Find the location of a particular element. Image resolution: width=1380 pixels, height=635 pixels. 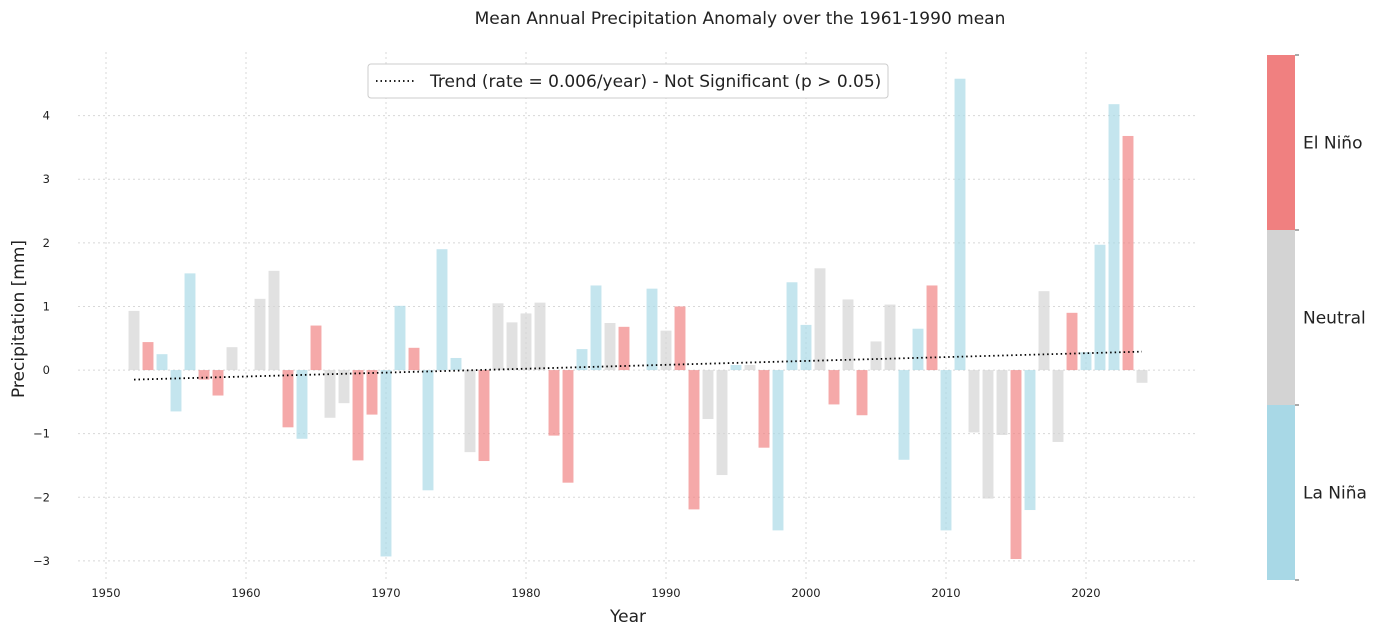

bar-1990 is located at coordinates (666, 350).